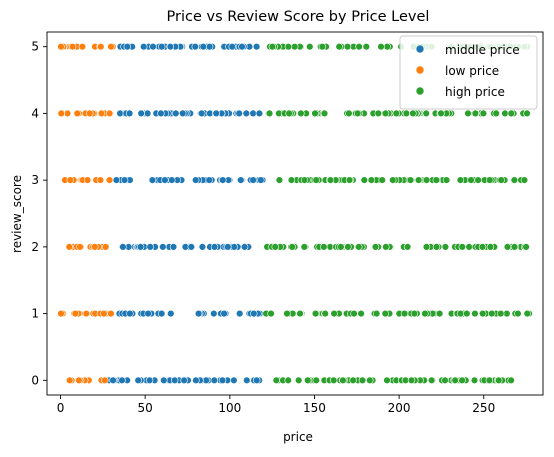  What do you see at coordinates (35, 380) in the screenshot?
I see `y-tick-label: 0` at bounding box center [35, 380].